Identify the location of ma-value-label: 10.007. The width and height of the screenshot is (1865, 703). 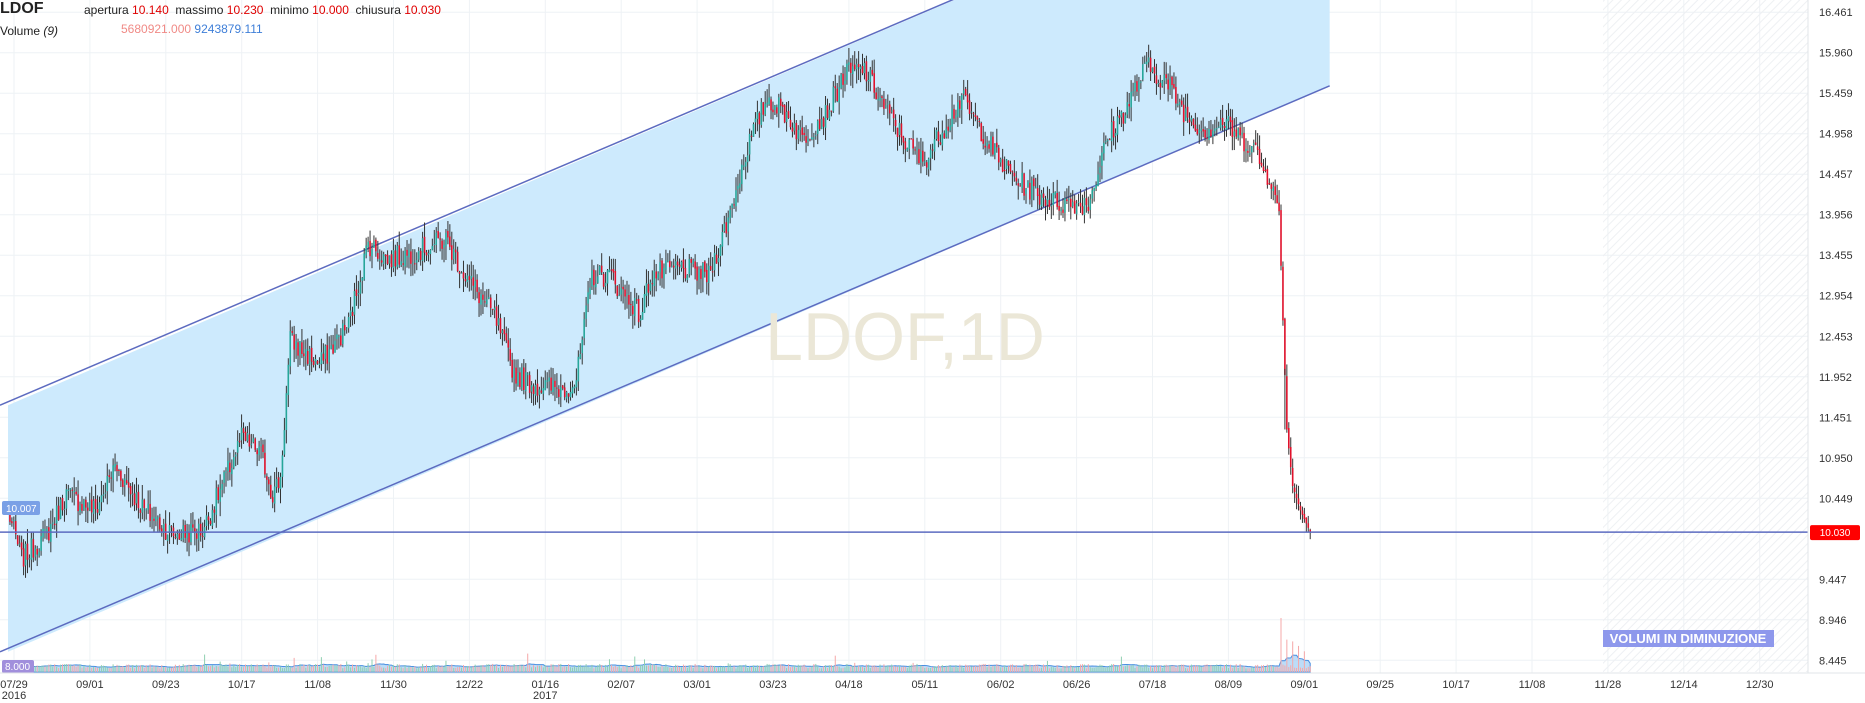
(21, 509).